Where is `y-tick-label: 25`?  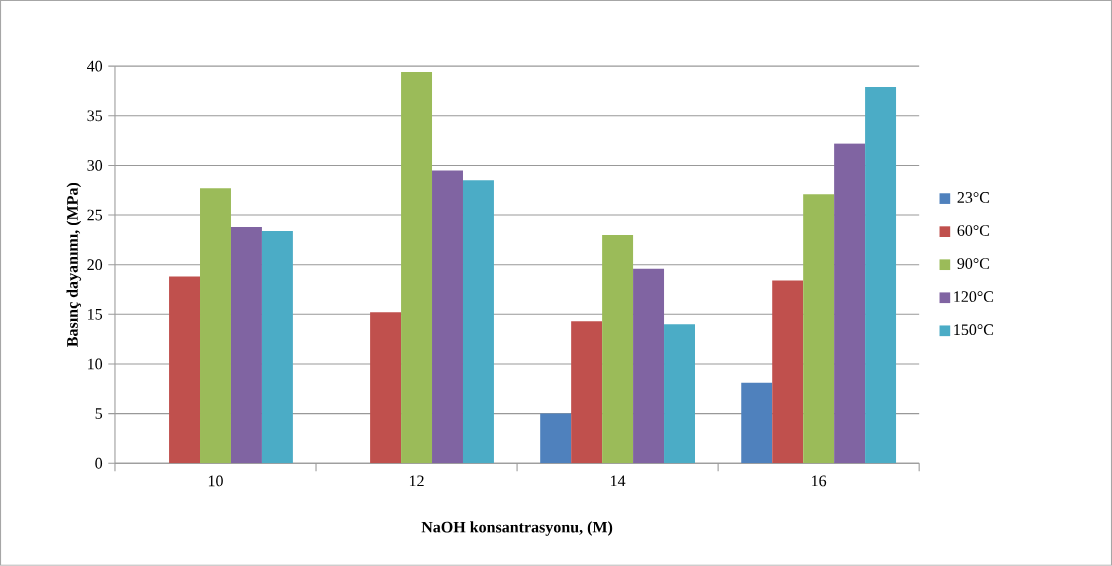 y-tick-label: 25 is located at coordinates (95, 215).